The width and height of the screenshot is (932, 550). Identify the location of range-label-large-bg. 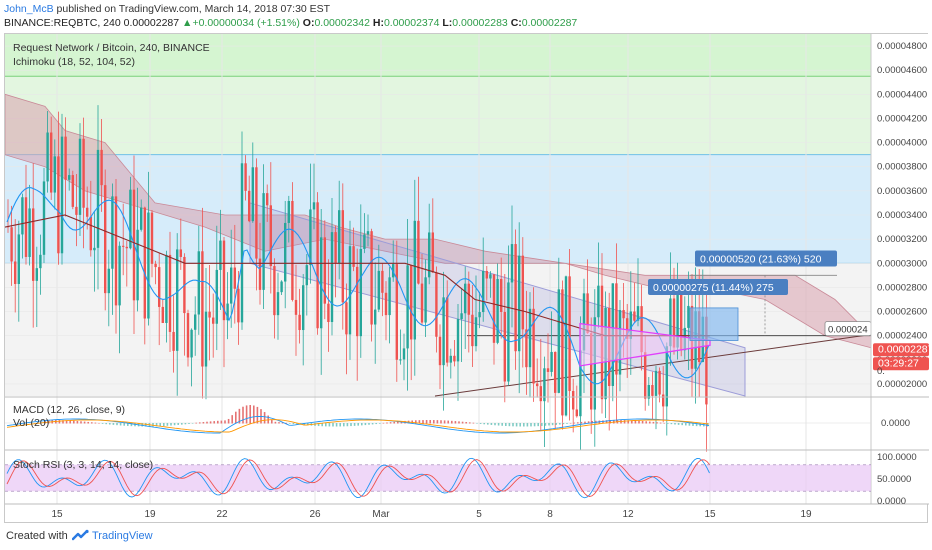
(766, 258).